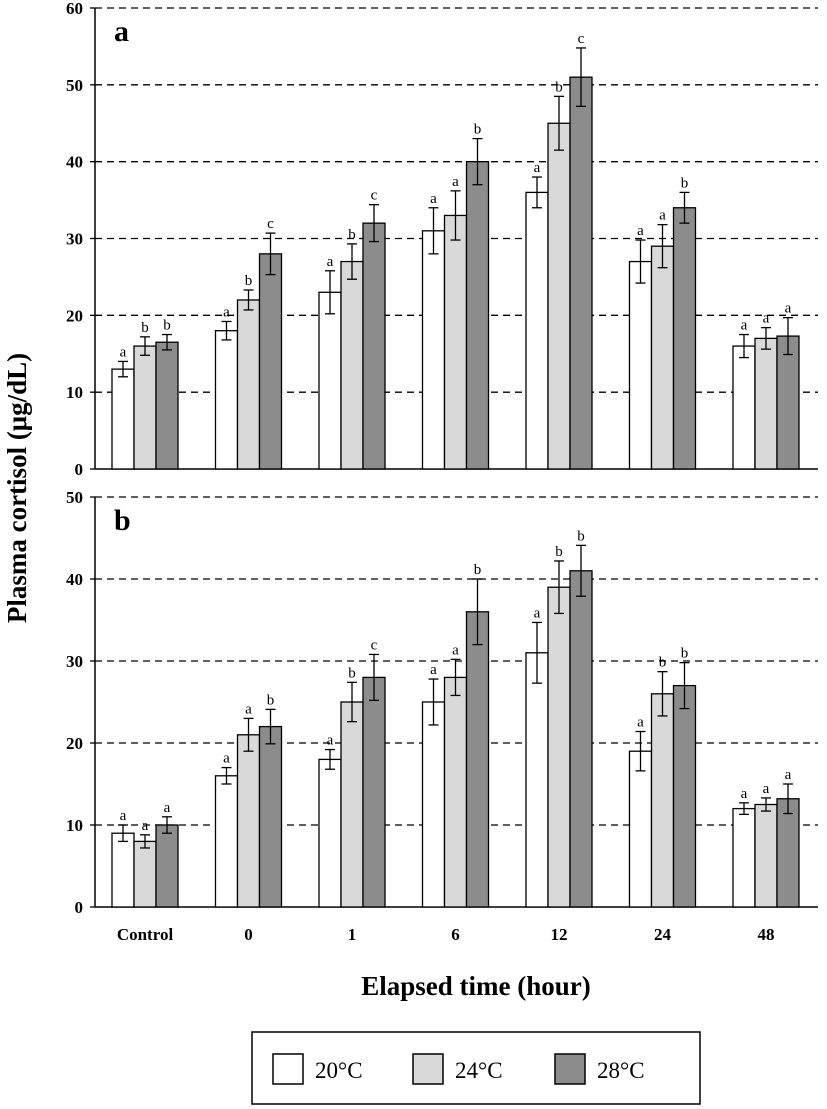  I want to click on legend-label: 20°C, so click(339, 1070).